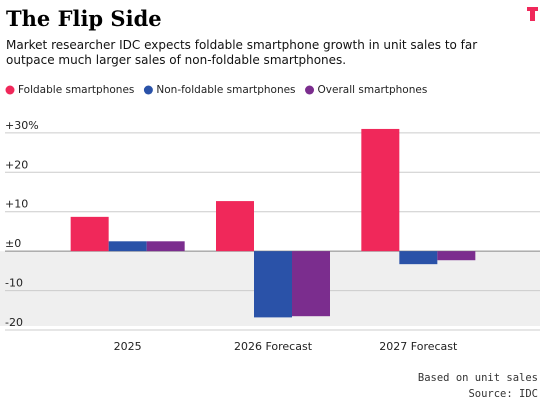 This screenshot has height=402, width=550. What do you see at coordinates (13, 243) in the screenshot?
I see `y-tick-label: ±0` at bounding box center [13, 243].